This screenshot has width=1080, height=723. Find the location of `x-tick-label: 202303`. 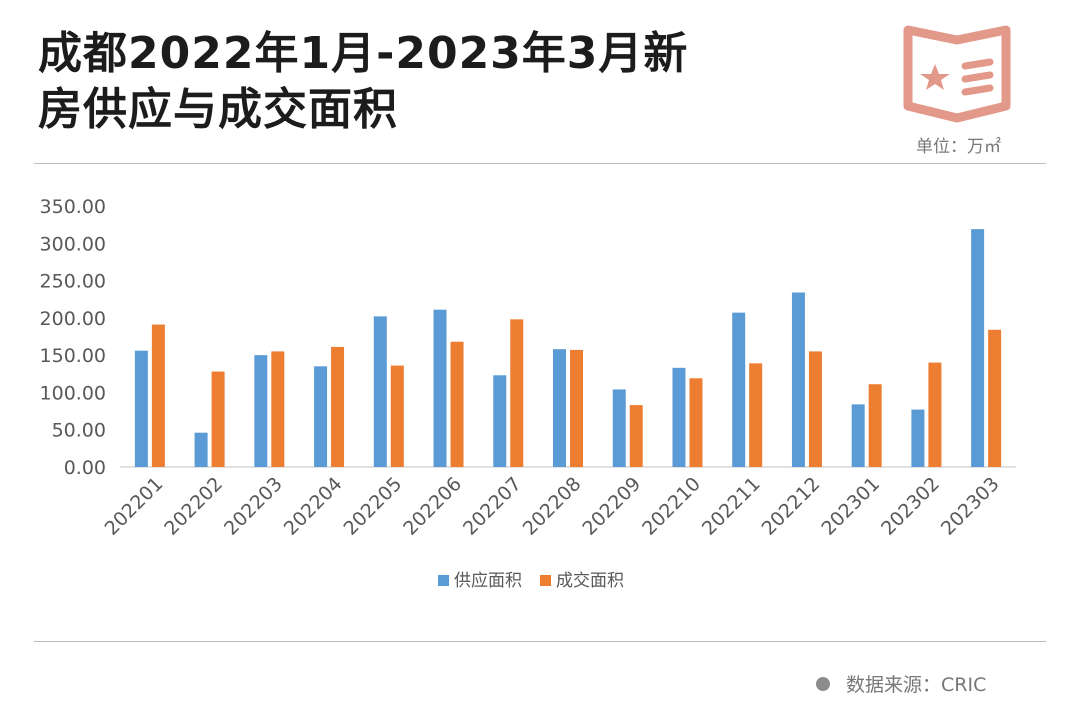

x-tick-label: 202303 is located at coordinates (970, 506).